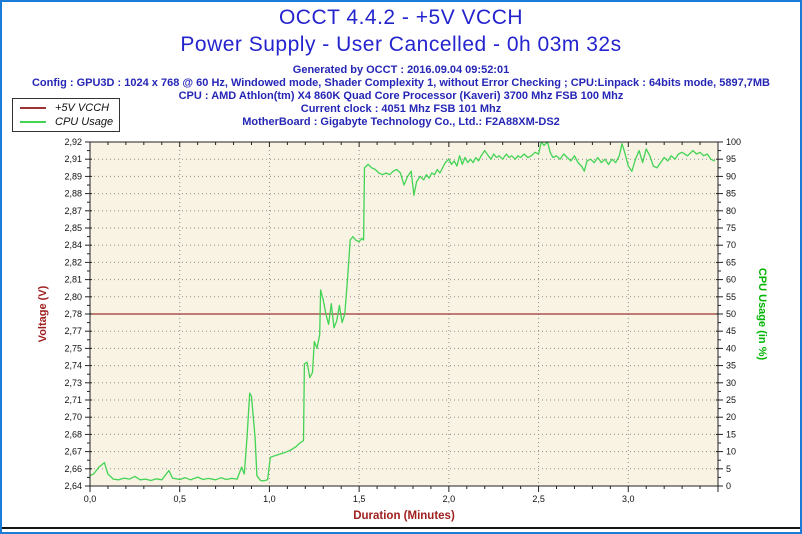 This screenshot has width=802, height=534. Describe the element at coordinates (628, 499) in the screenshot. I see `svg-text: 3,0` at that location.